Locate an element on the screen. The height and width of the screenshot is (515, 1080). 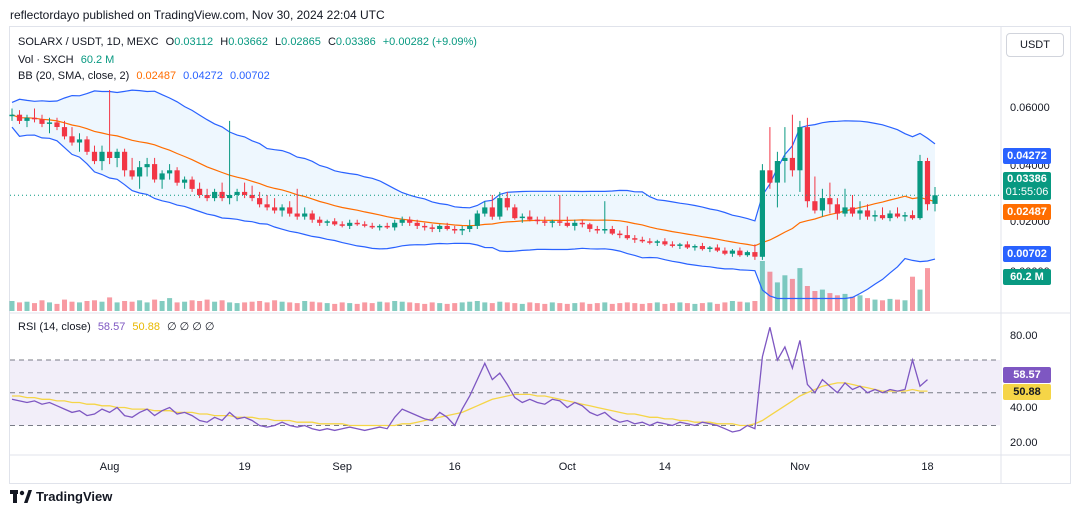
legend-high-label: H is located at coordinates (224, 42).